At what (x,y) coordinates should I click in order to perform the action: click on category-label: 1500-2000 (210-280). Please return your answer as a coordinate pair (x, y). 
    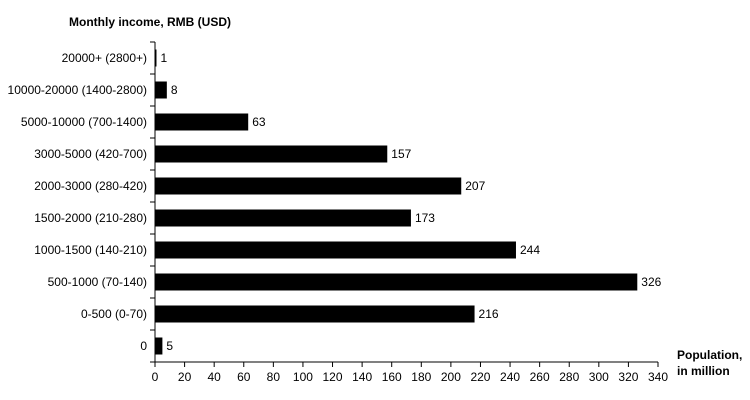
    Looking at the image, I should click on (90, 218).